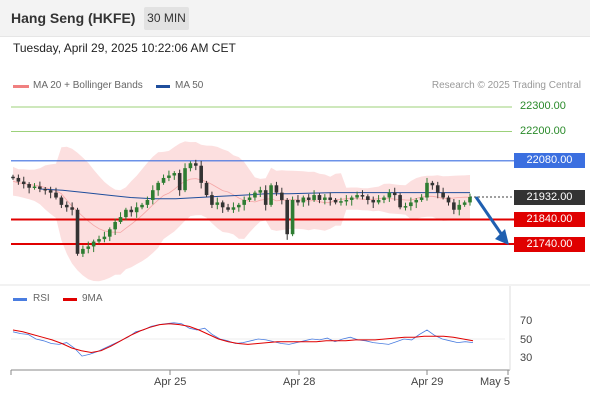 The width and height of the screenshot is (590, 400). What do you see at coordinates (295, 18) in the screenshot?
I see `header-bar` at bounding box center [295, 18].